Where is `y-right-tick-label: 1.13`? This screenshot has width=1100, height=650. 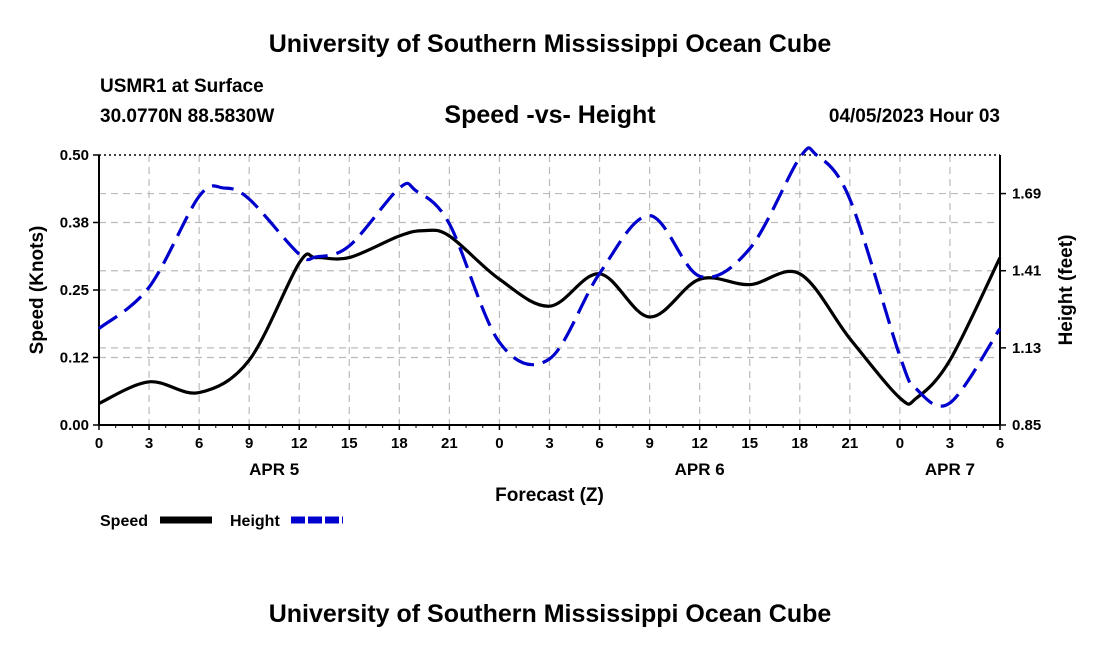
y-right-tick-label: 1.13 is located at coordinates (1026, 348).